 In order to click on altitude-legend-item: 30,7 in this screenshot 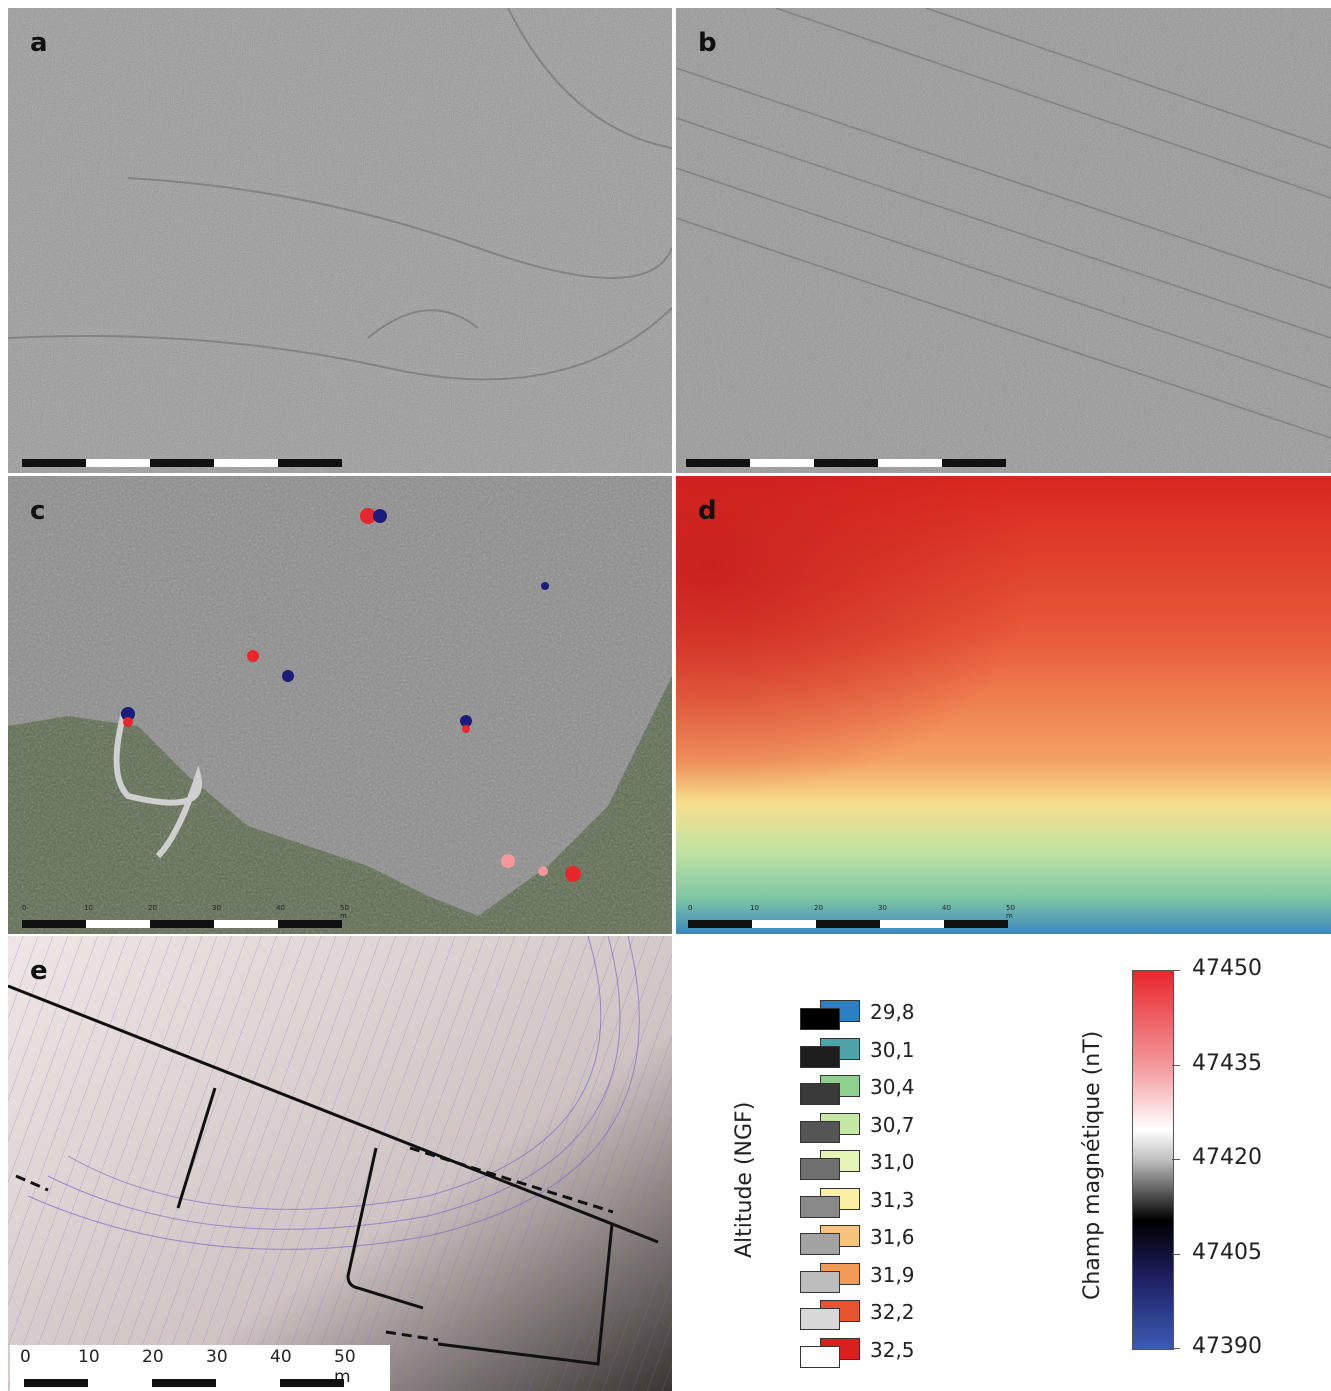, I will do `click(880, 1127)`.